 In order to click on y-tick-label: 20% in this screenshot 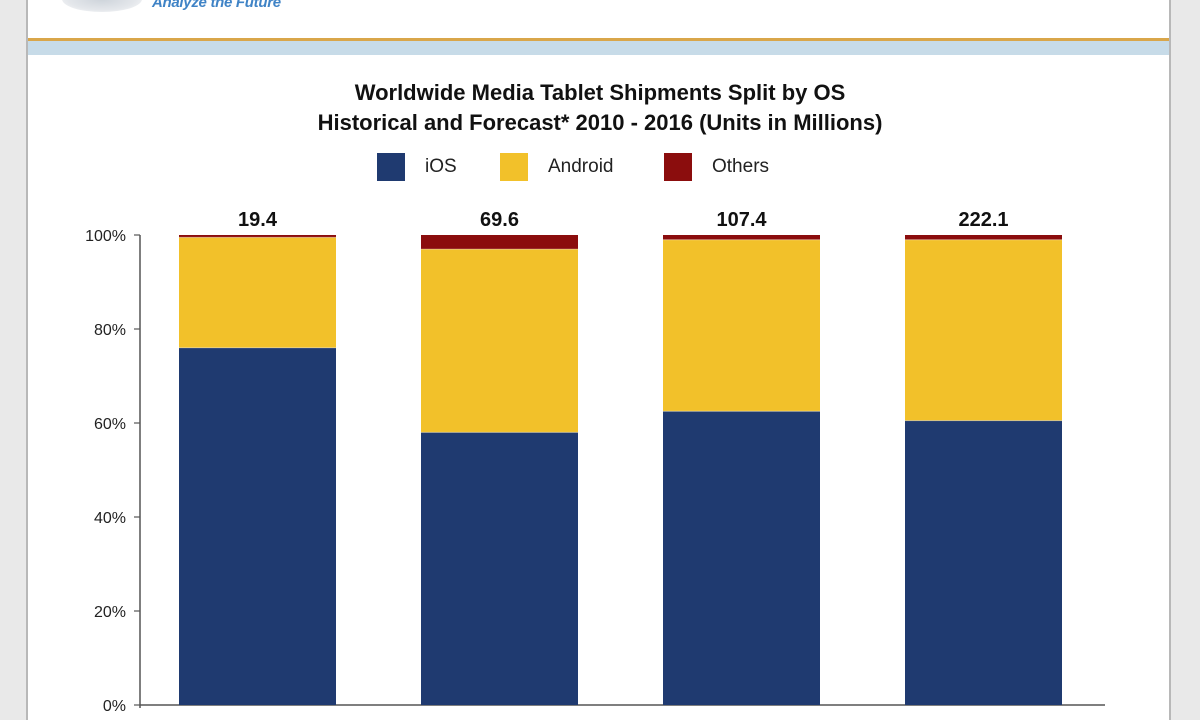, I will do `click(110, 612)`.